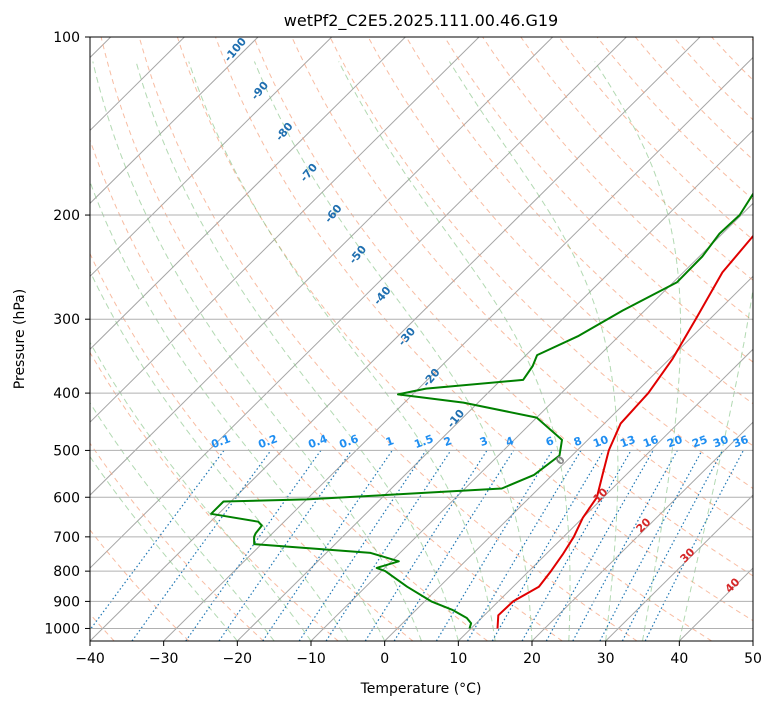 The image size is (775, 708). I want to click on moist-adiabat-label: 0, so click(560, 460).